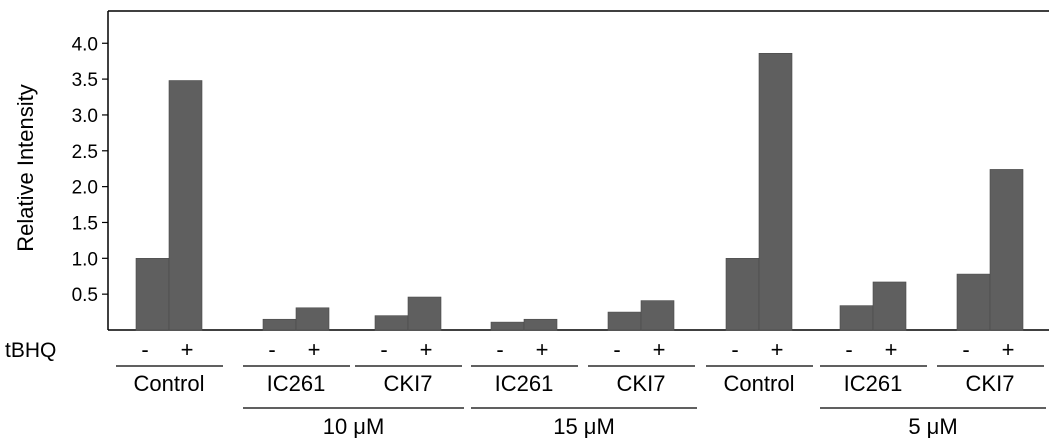  What do you see at coordinates (85, 259) in the screenshot?
I see `y-tick-label: 1.0` at bounding box center [85, 259].